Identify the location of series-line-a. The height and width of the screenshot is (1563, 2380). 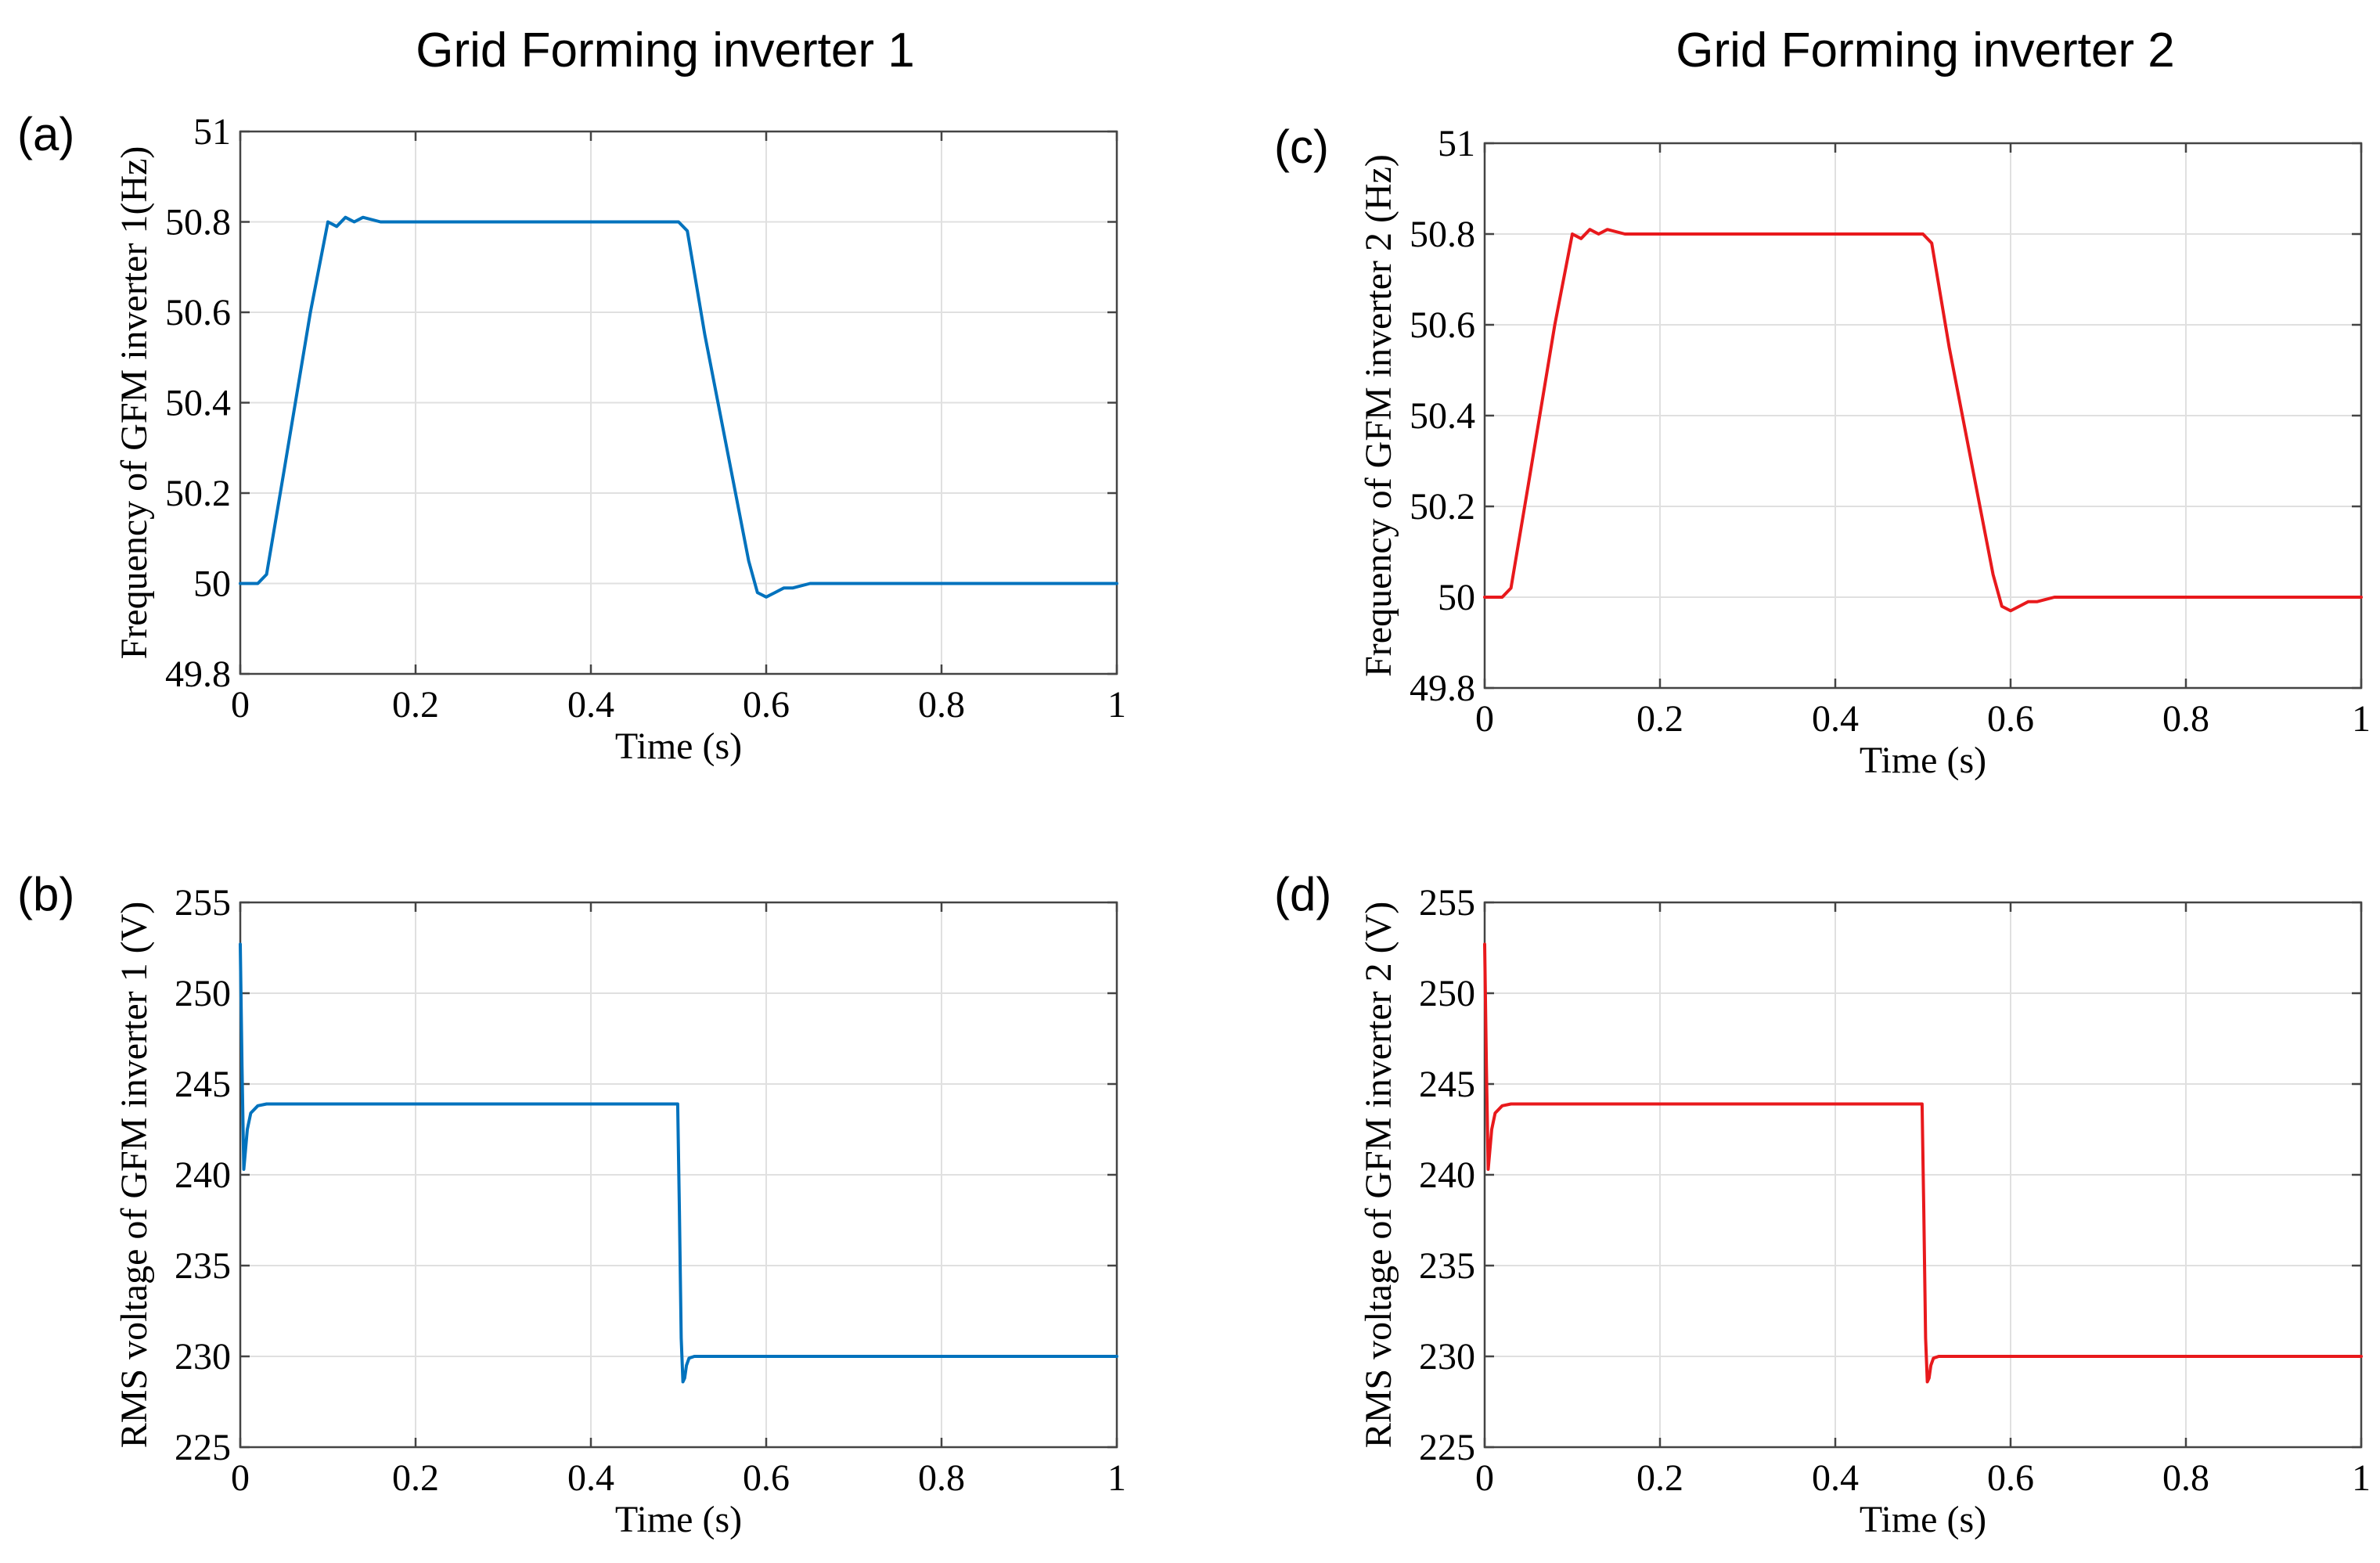
(678, 407).